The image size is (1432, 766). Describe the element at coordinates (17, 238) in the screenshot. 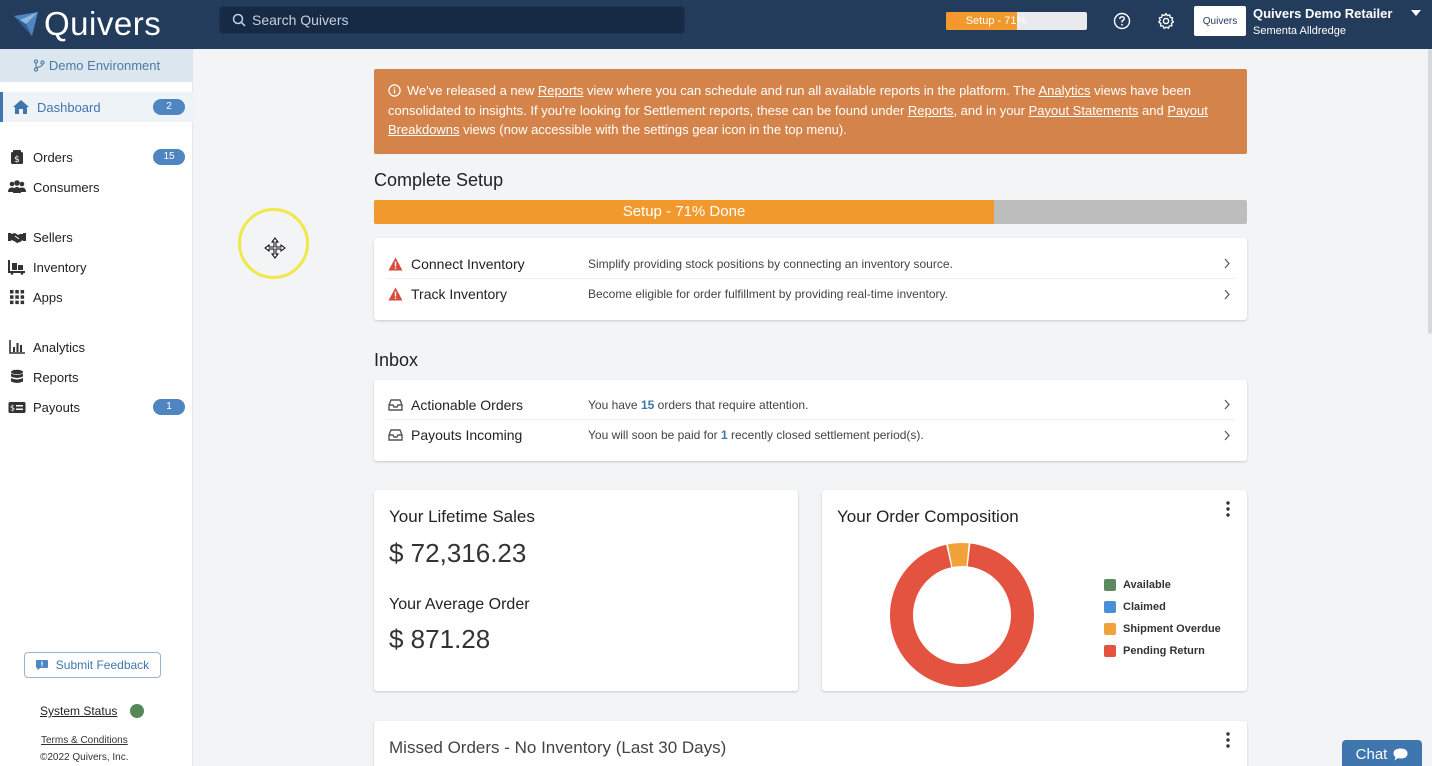

I see `handshake-icon` at that location.